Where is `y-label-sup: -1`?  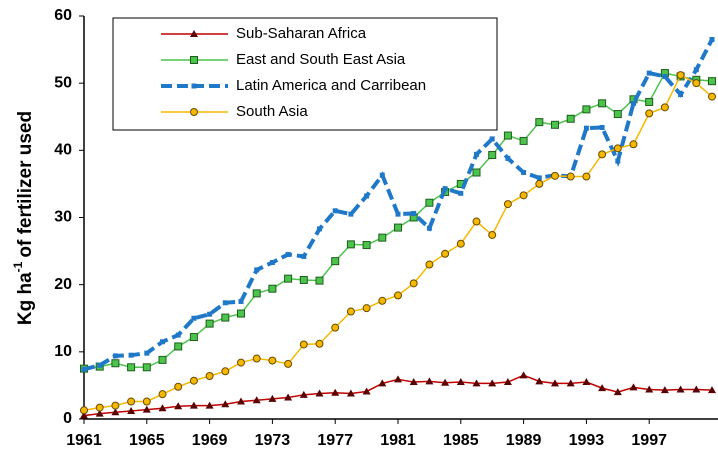
y-label-sup: -1 is located at coordinates (18, 266).